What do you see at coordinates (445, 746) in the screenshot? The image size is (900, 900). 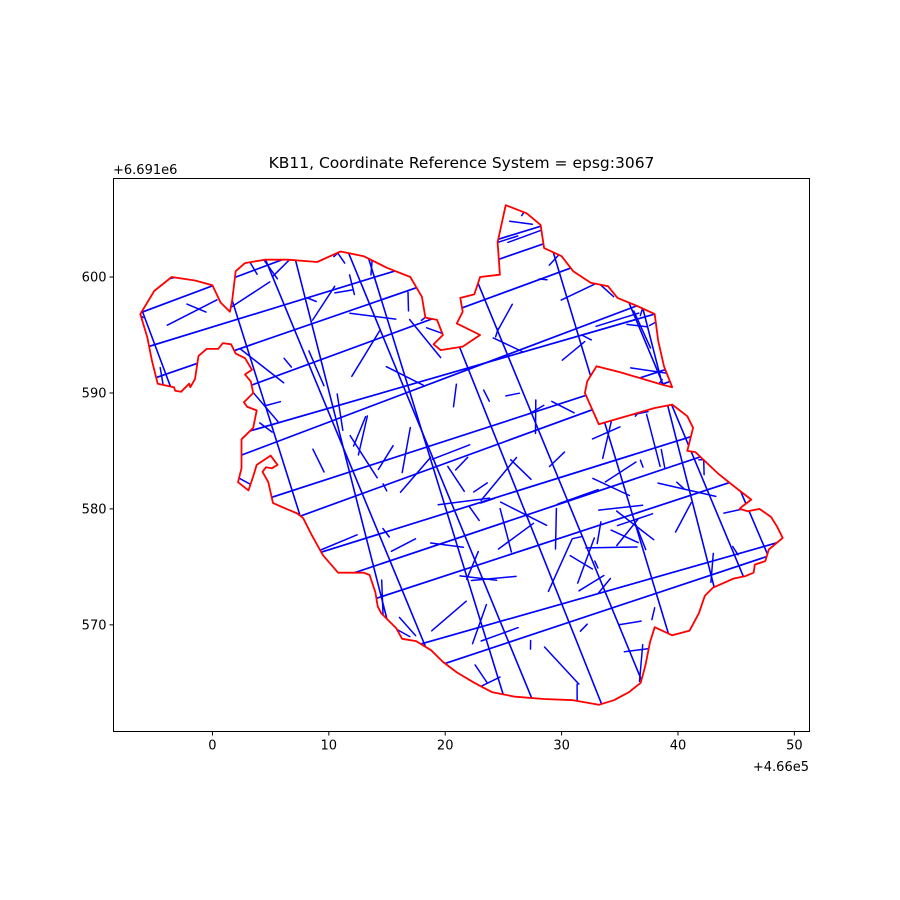 I see `x-tick-label: 20` at bounding box center [445, 746].